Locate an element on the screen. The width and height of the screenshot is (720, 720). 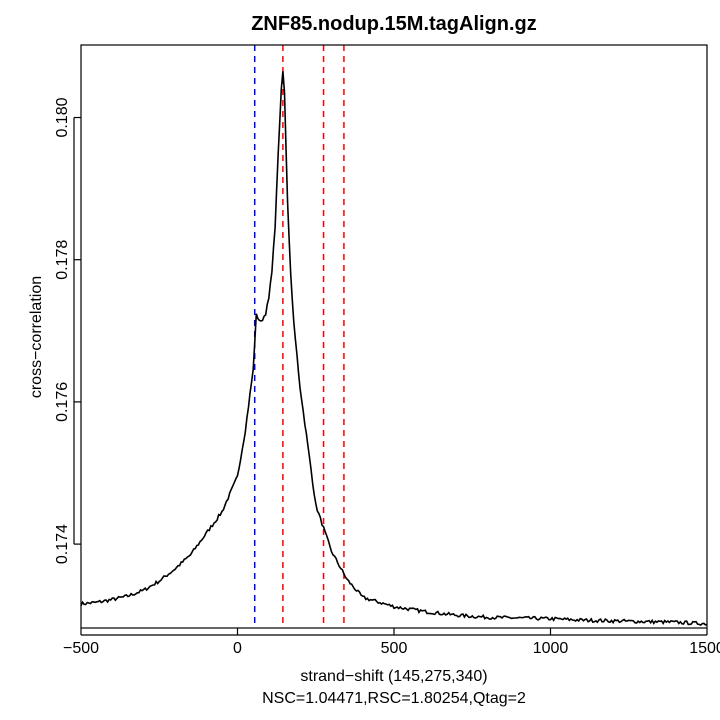
y-tick-label-1: 0.176 is located at coordinates (62, 402).